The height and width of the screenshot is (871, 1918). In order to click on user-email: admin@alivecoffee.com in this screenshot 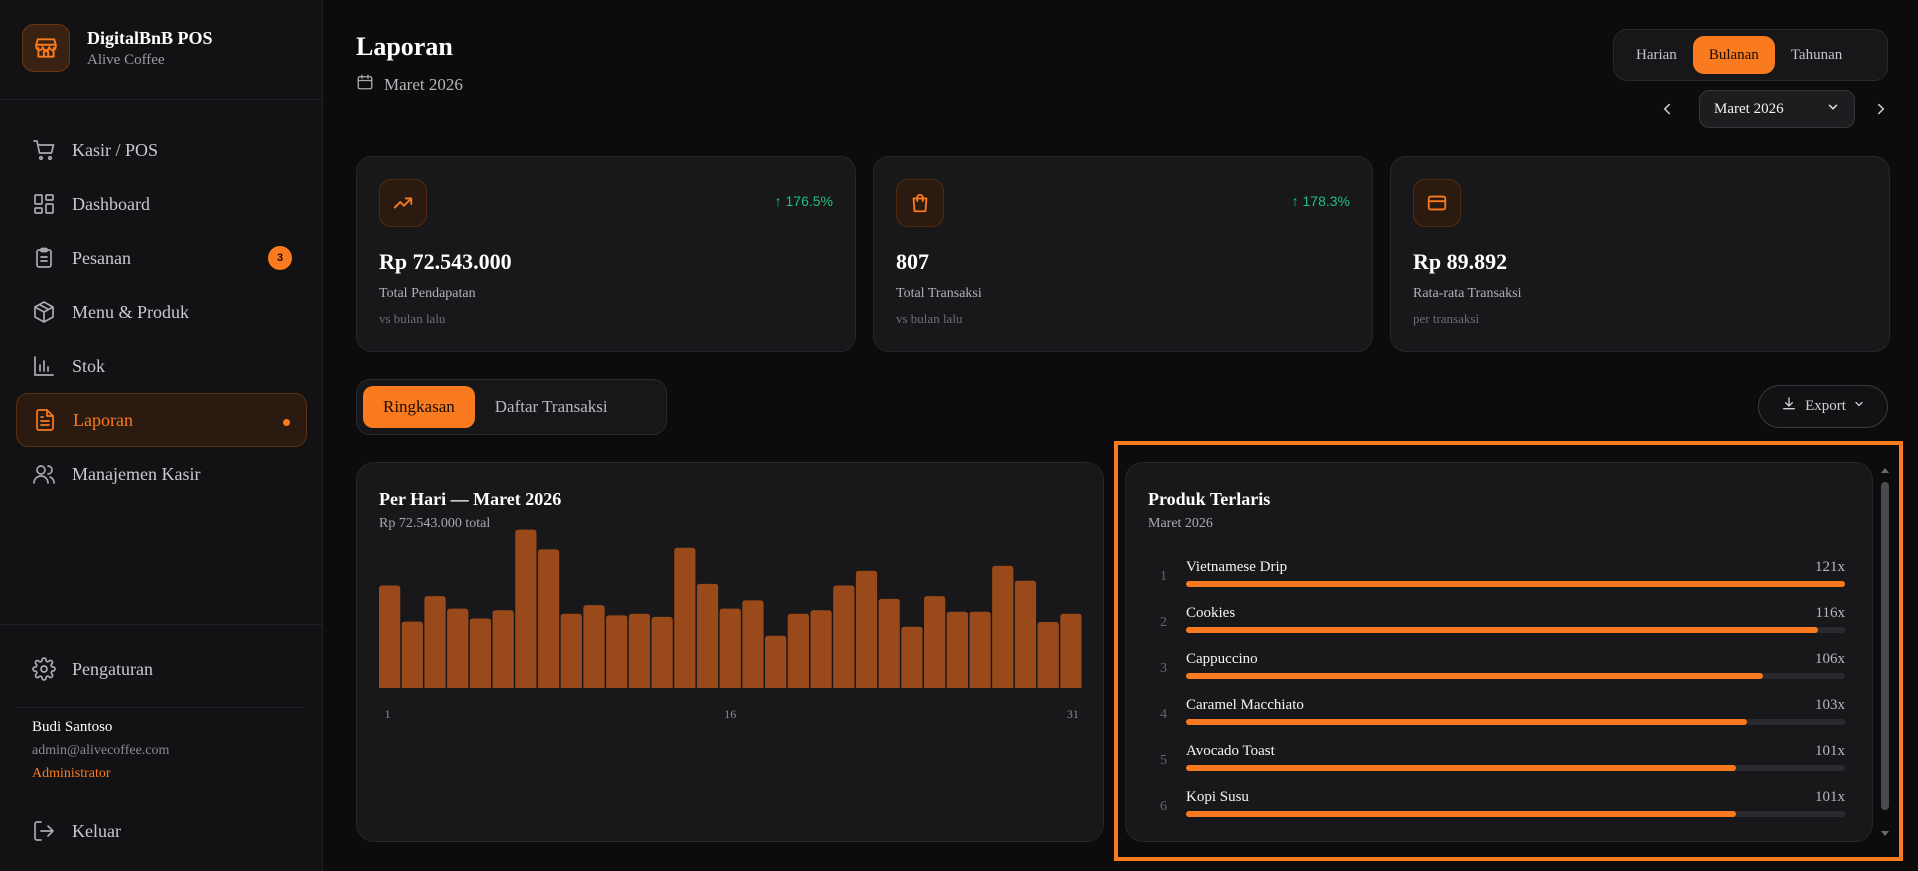, I will do `click(101, 750)`.